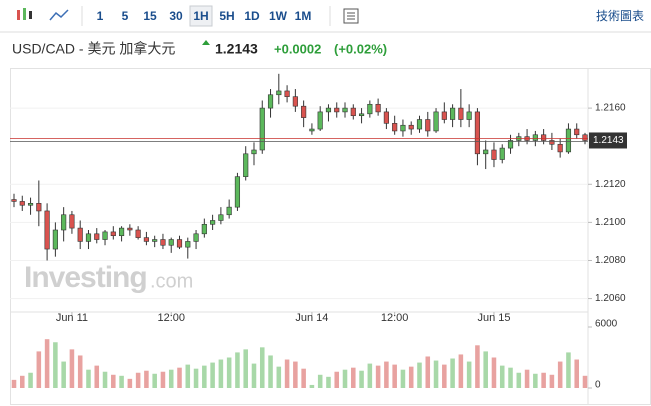  I want to click on interval-button: 5, so click(125, 16).